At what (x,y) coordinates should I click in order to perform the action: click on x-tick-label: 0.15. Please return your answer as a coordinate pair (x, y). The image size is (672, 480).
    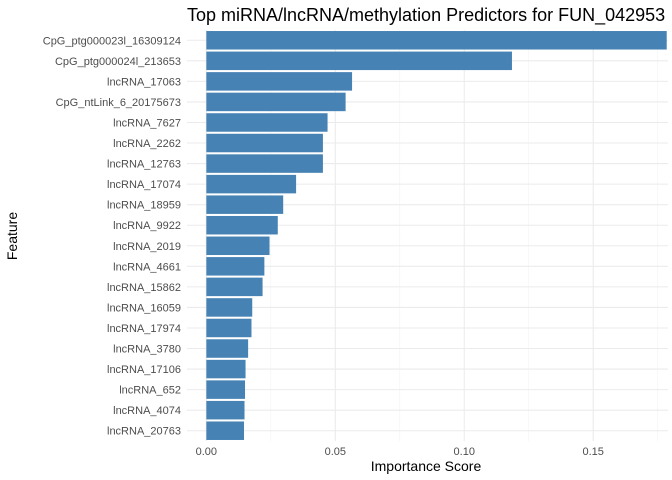
    Looking at the image, I should click on (592, 452).